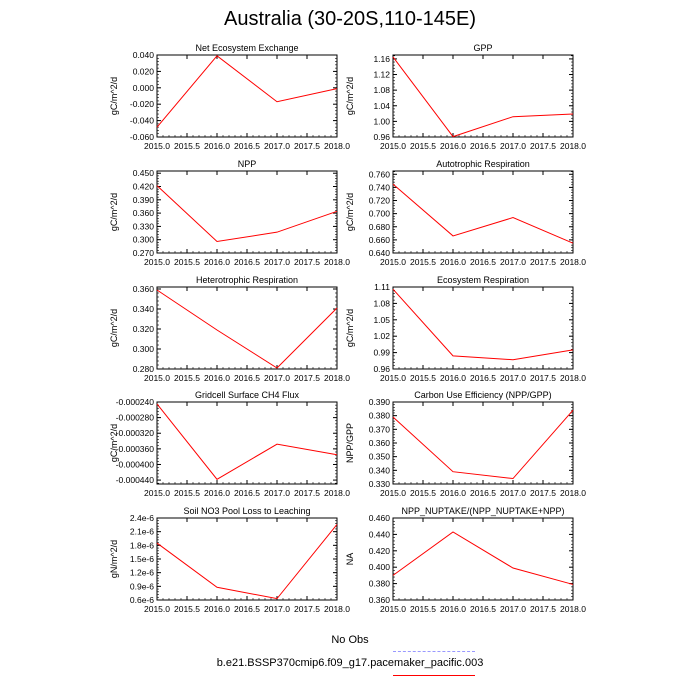 Image resolution: width=700 pixels, height=700 pixels. Describe the element at coordinates (144, 88) in the screenshot. I see `y-tick-label: 0.000` at that location.